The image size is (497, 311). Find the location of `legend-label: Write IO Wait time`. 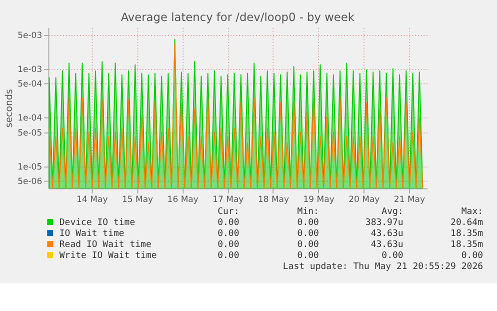

legend-label: Write IO Wait time is located at coordinates (108, 255).